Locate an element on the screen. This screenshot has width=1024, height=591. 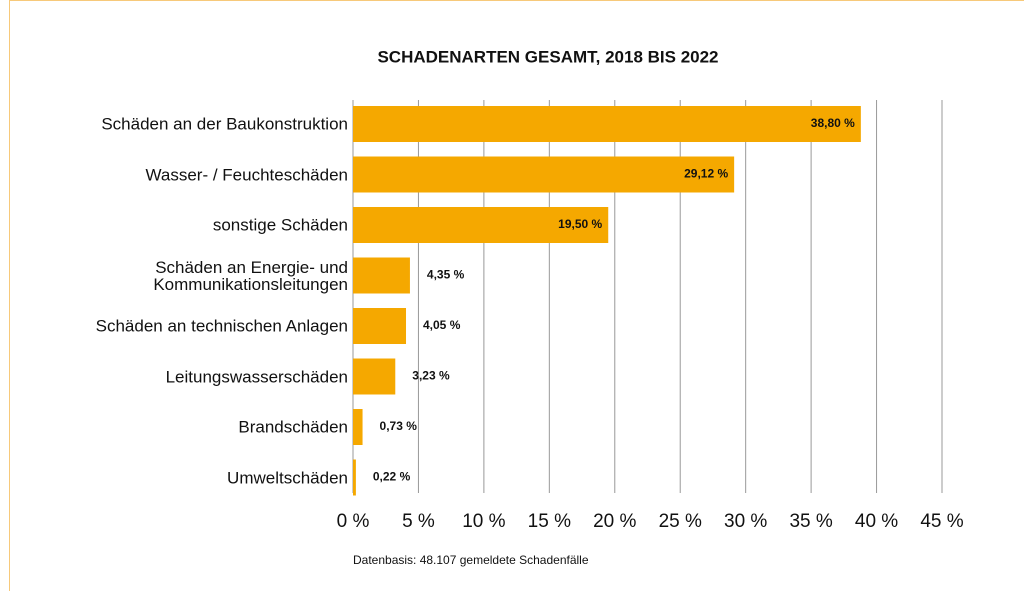
value-label: 0,22 % is located at coordinates (392, 477).